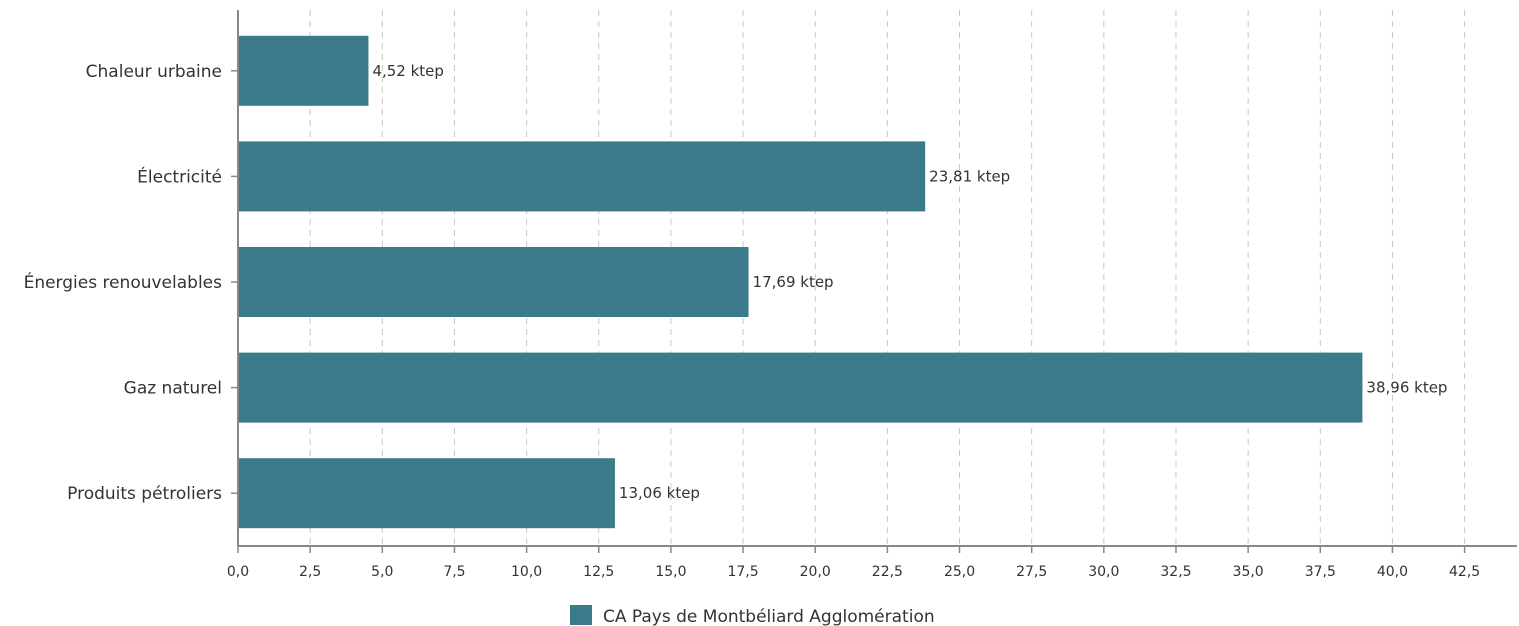  What do you see at coordinates (382, 572) in the screenshot?
I see `x-tick-label: 5,0` at bounding box center [382, 572].